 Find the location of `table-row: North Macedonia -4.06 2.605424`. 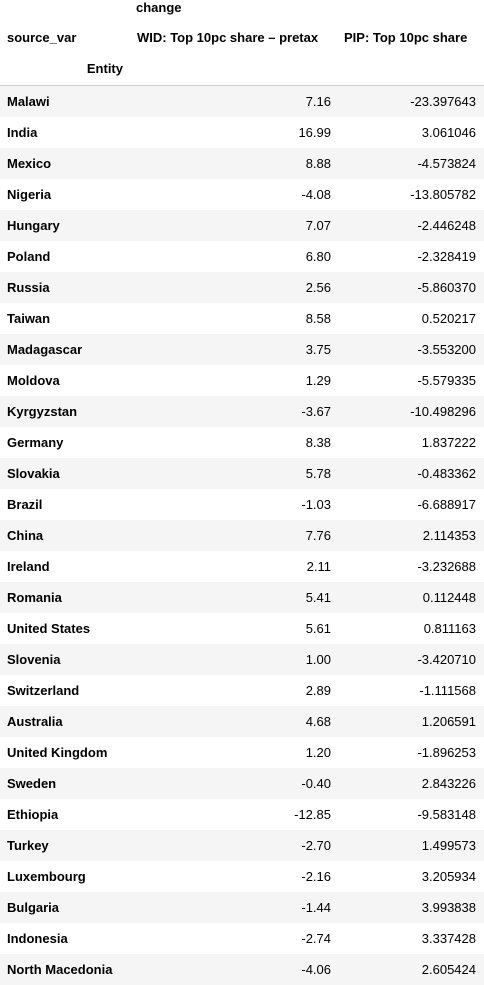

table-row: North Macedonia -4.06 2.605424 is located at coordinates (242, 969).